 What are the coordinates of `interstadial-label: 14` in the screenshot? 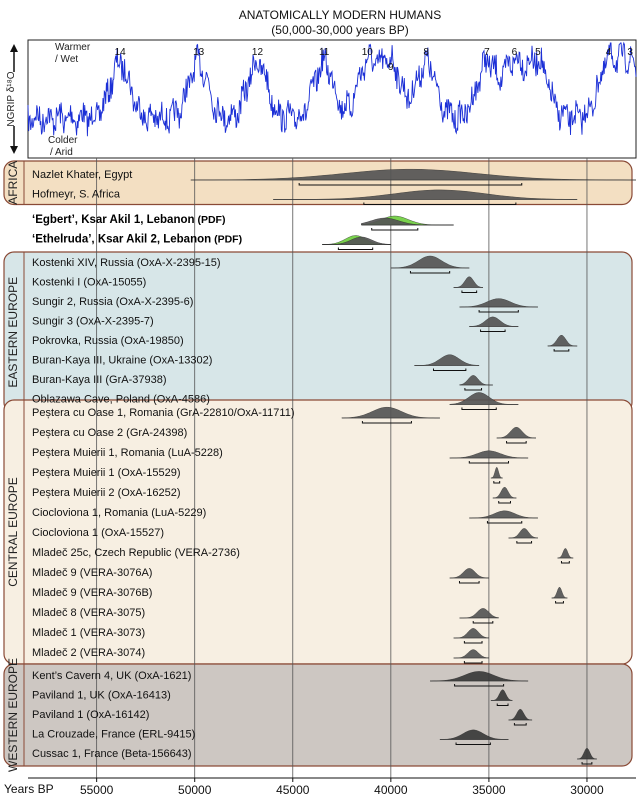 It's located at (121, 52).